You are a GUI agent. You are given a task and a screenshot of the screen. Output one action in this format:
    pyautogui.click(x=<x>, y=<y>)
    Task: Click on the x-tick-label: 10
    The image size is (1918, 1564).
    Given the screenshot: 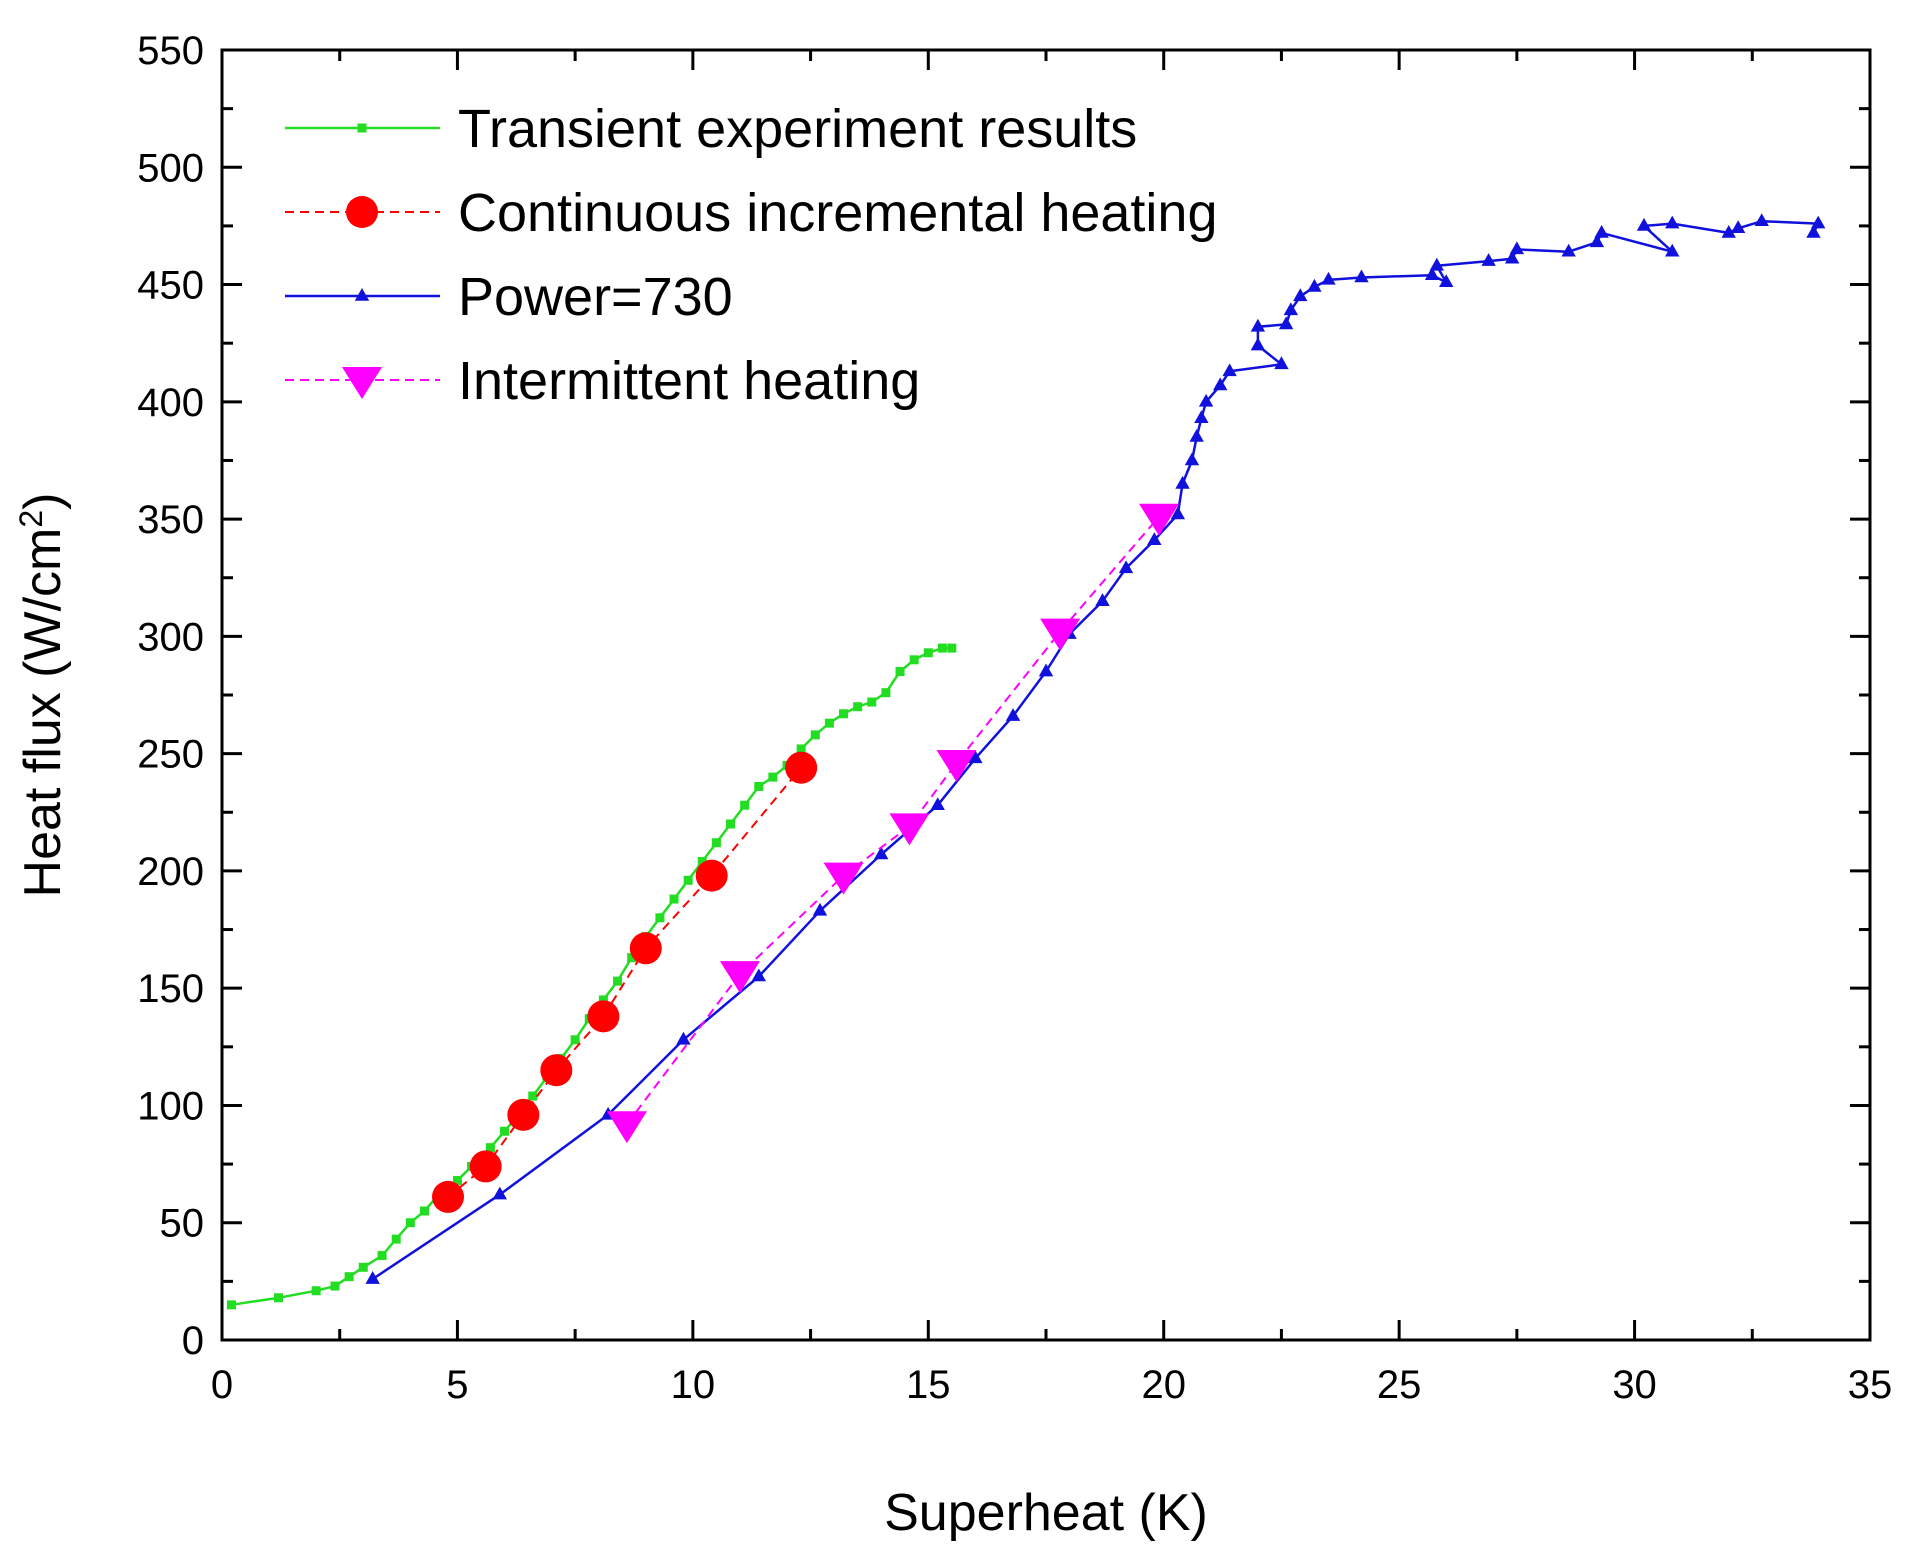 What is the action you would take?
    pyautogui.click(x=693, y=1385)
    